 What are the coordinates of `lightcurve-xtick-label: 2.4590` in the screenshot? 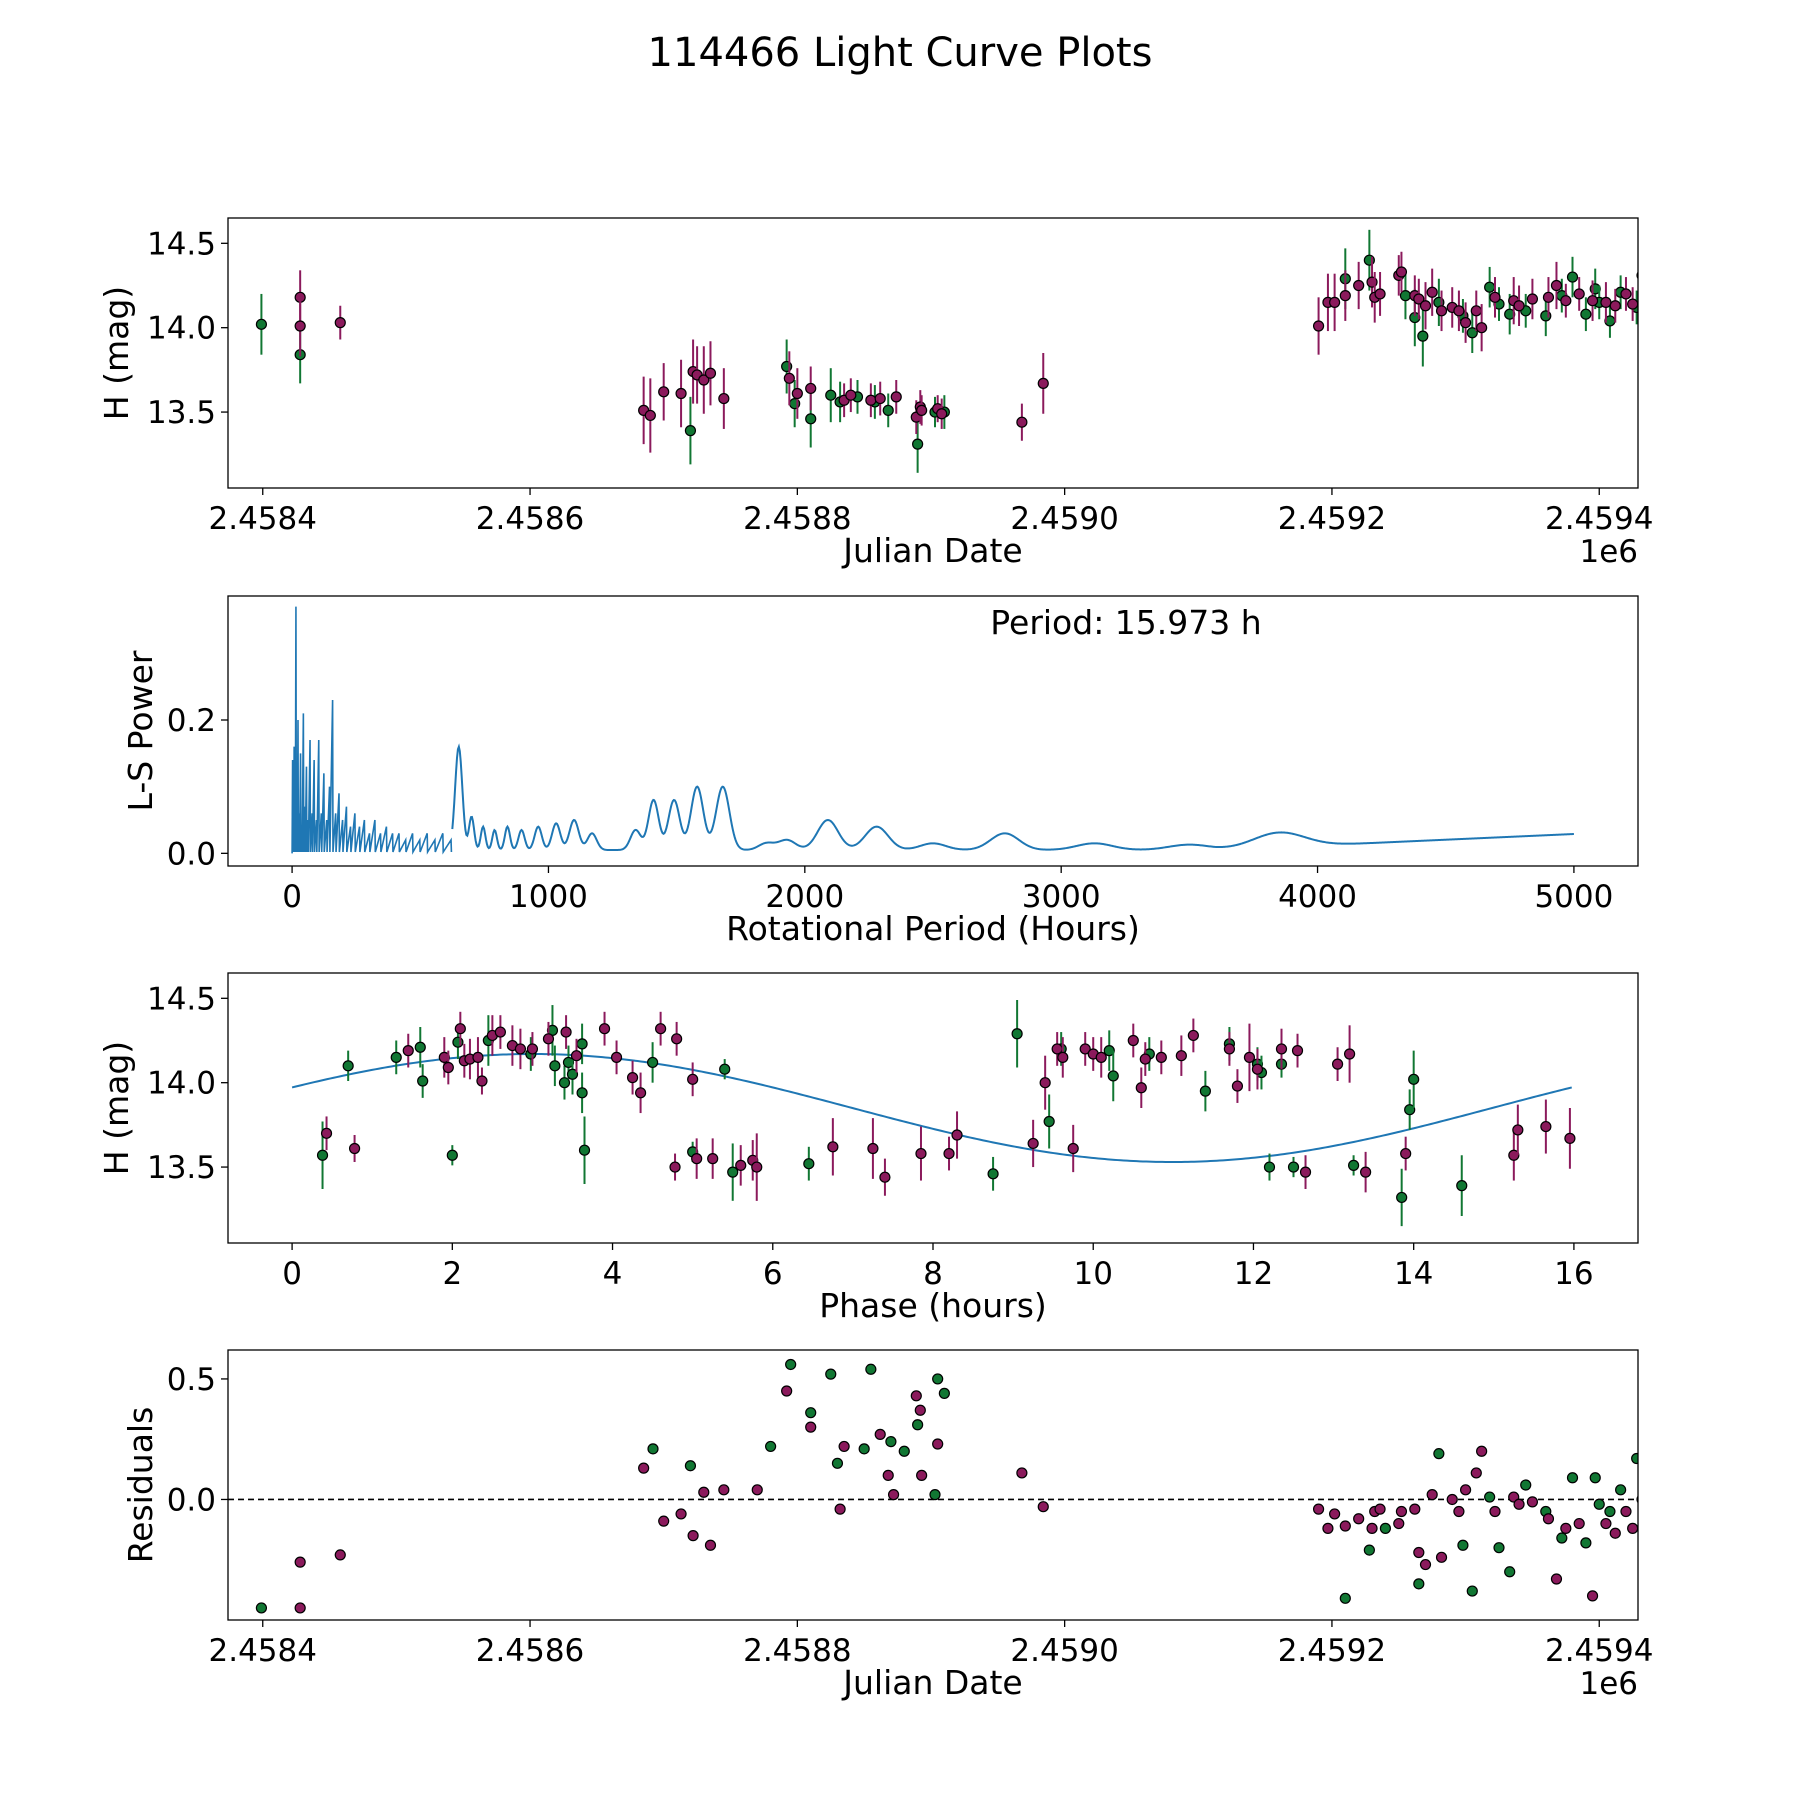 It's located at (1064, 519).